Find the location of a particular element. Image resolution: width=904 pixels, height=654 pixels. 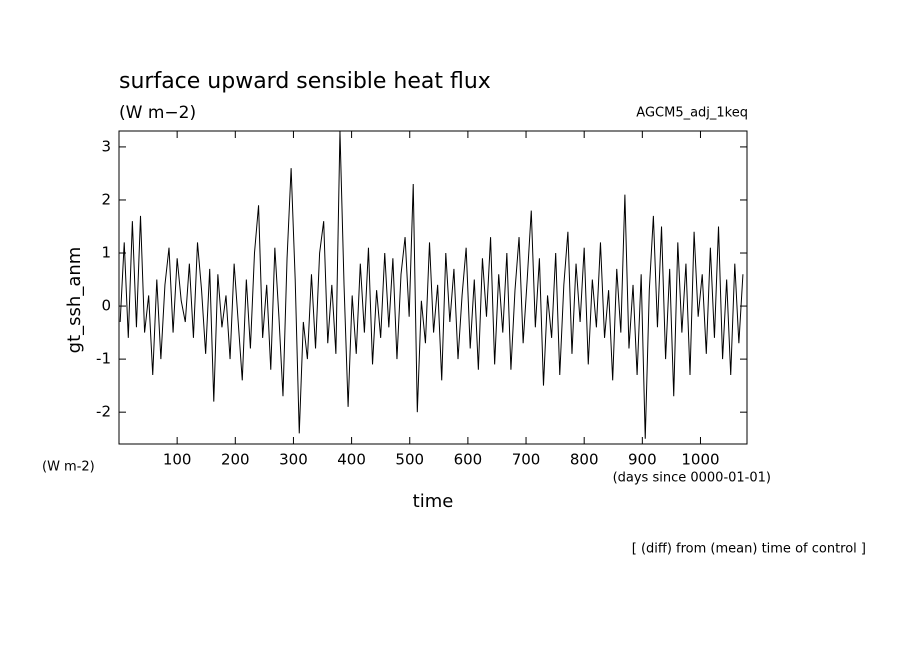

x-tick-label: 400 is located at coordinates (351, 460).